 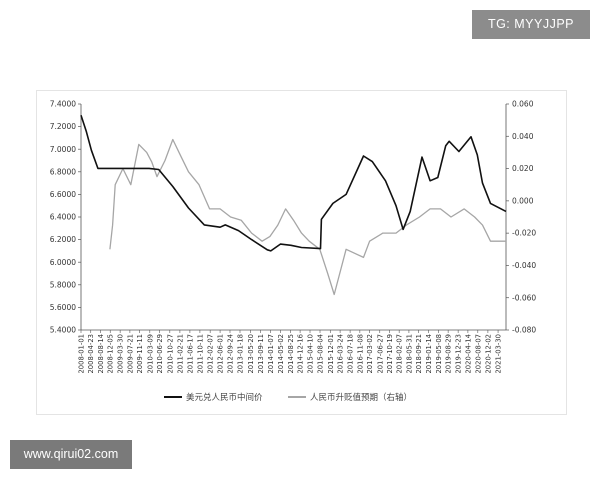 What do you see at coordinates (211, 354) in the screenshot?
I see `x-tick-label: 2012-02-07` at bounding box center [211, 354].